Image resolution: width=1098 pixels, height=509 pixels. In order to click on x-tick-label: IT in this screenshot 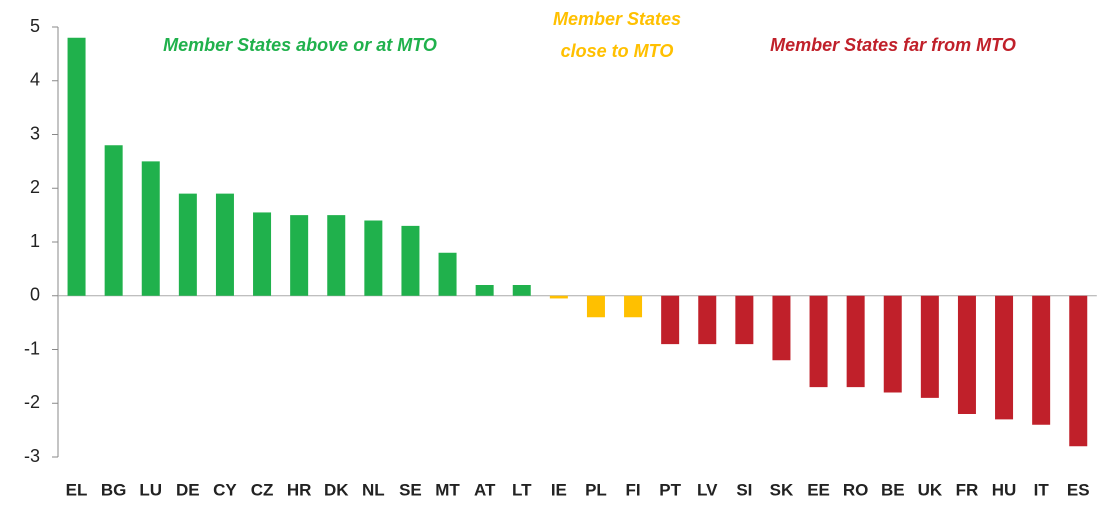, I will do `click(1042, 489)`.